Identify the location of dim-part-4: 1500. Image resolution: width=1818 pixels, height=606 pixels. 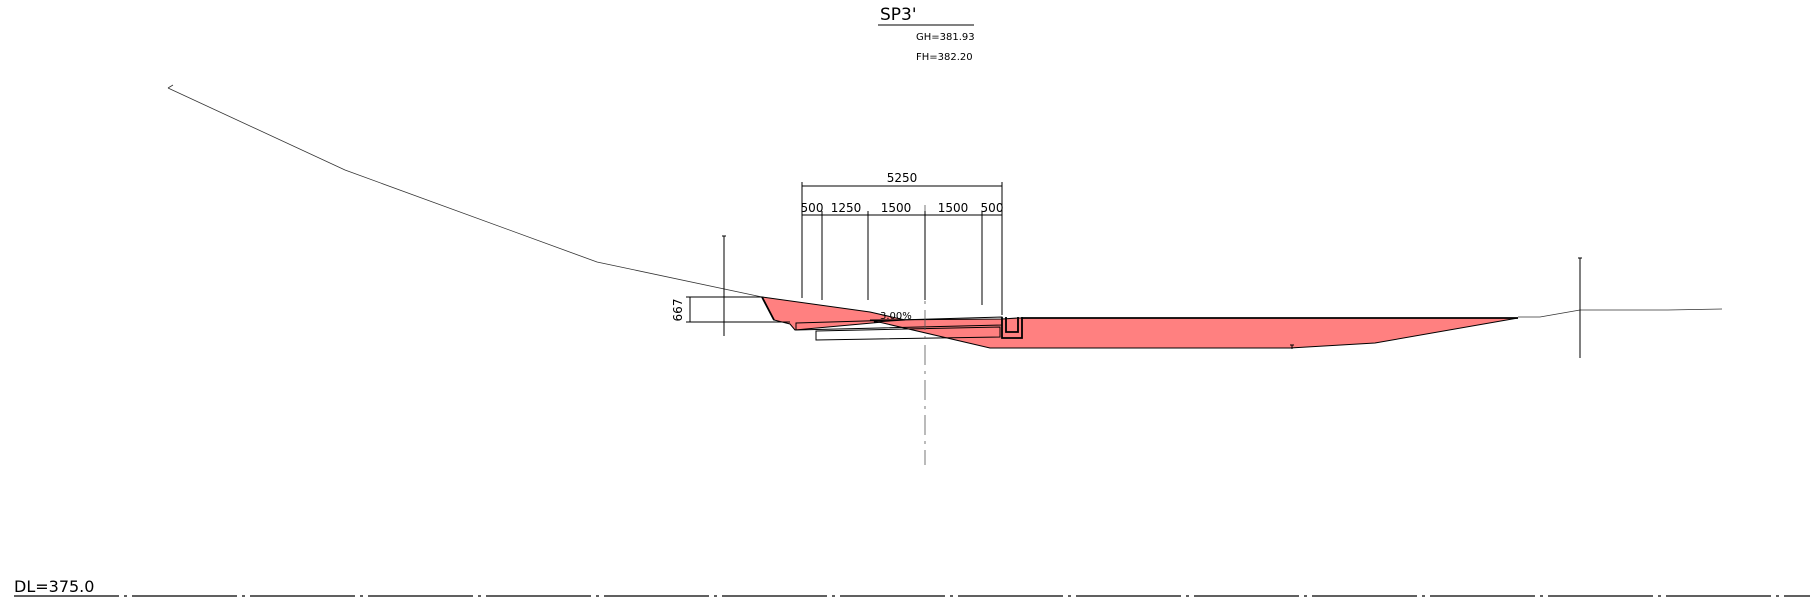
(953, 208).